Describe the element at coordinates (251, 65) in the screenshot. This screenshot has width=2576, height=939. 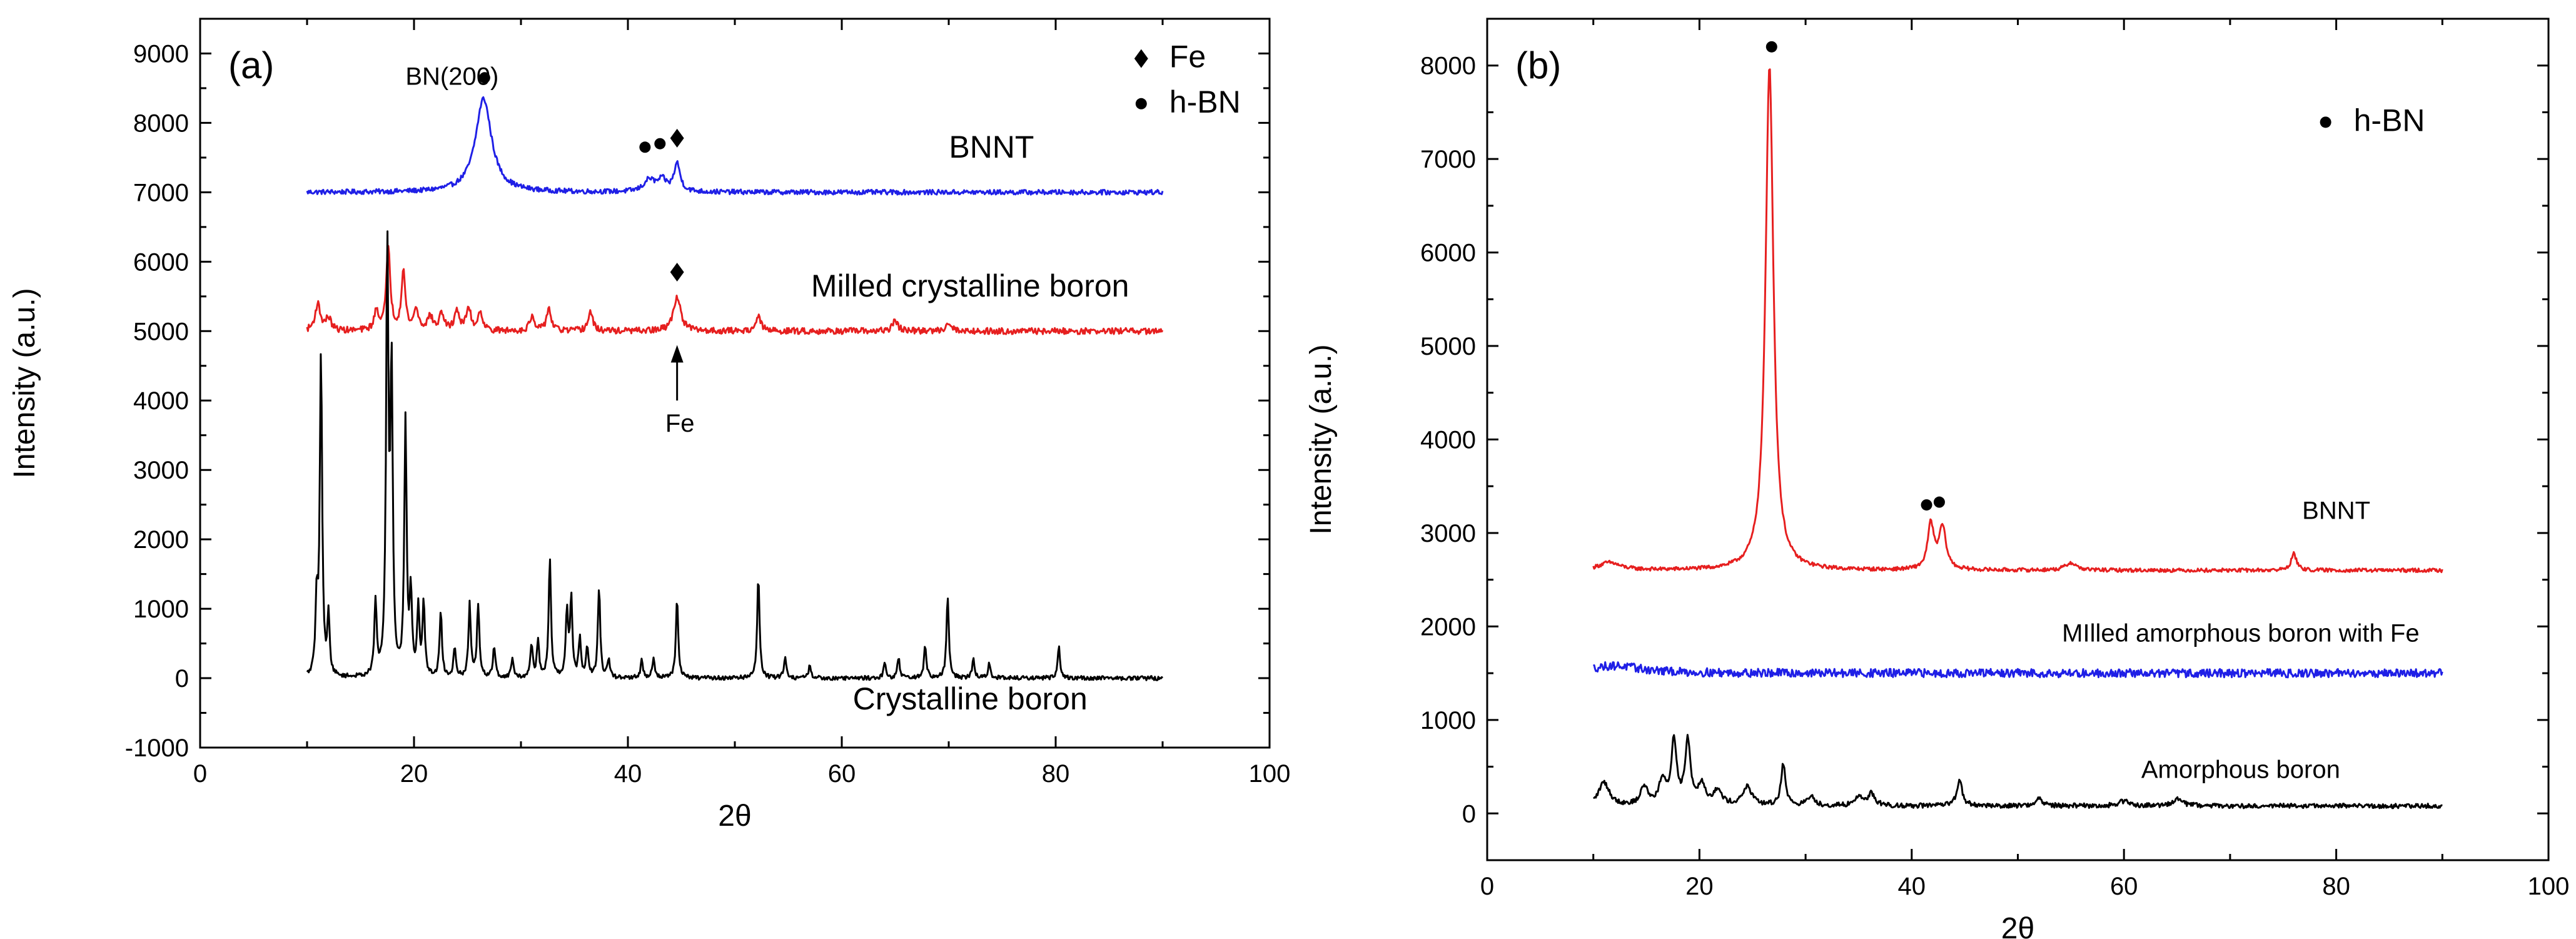
I see `panel-label: (a)` at that location.